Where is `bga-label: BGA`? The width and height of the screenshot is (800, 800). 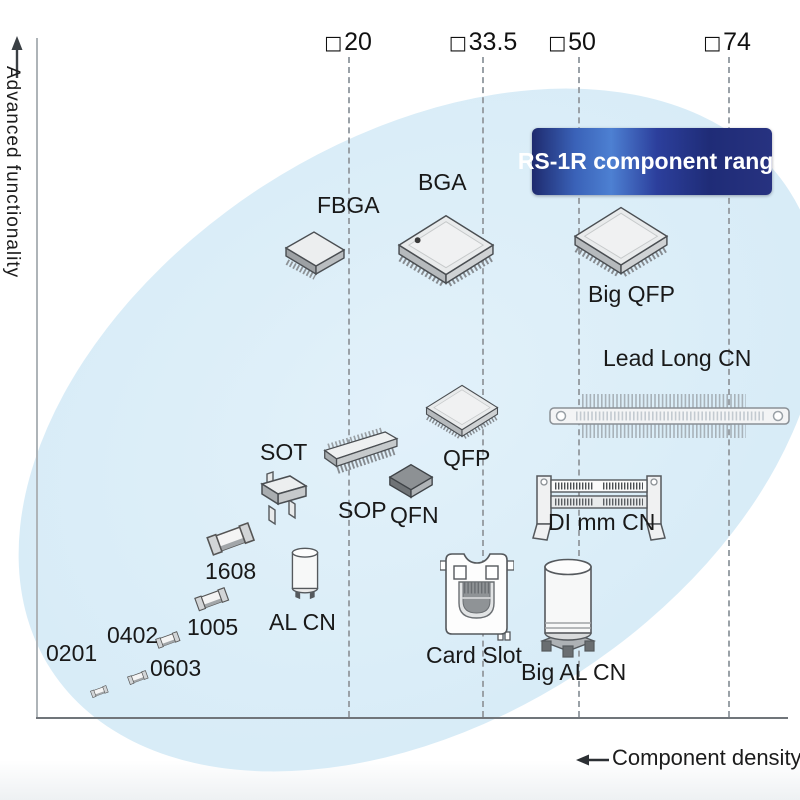
bga-label: BGA is located at coordinates (442, 182).